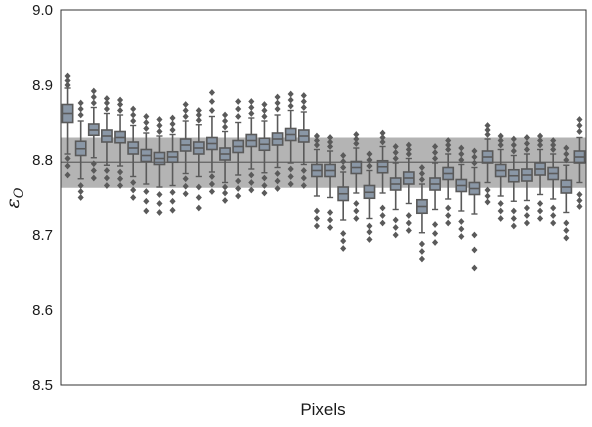  What do you see at coordinates (42, 160) in the screenshot?
I see `y-tick-label: 8.8` at bounding box center [42, 160].